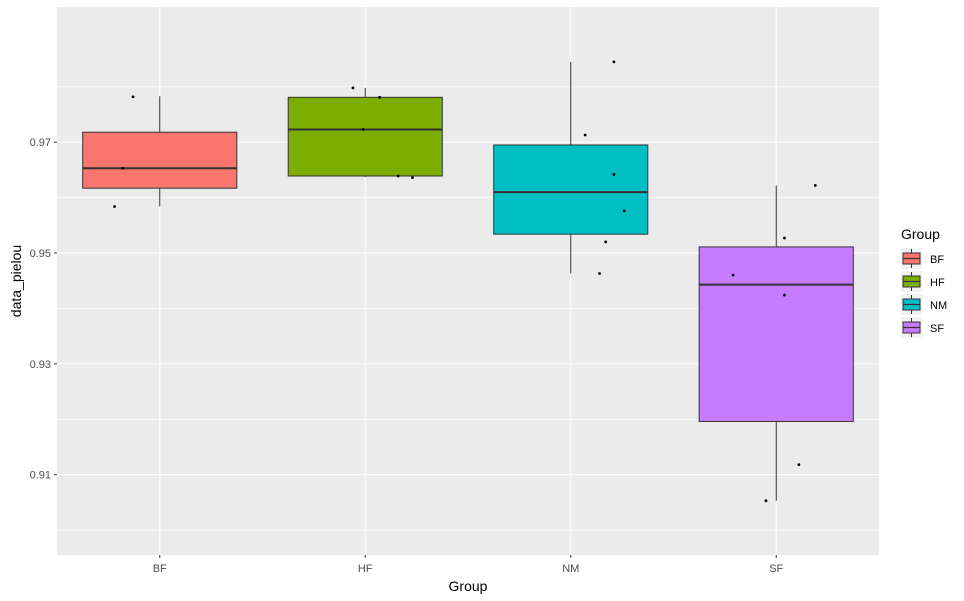  What do you see at coordinates (16, 281) in the screenshot?
I see `y-axis-title: data_pielou` at bounding box center [16, 281].